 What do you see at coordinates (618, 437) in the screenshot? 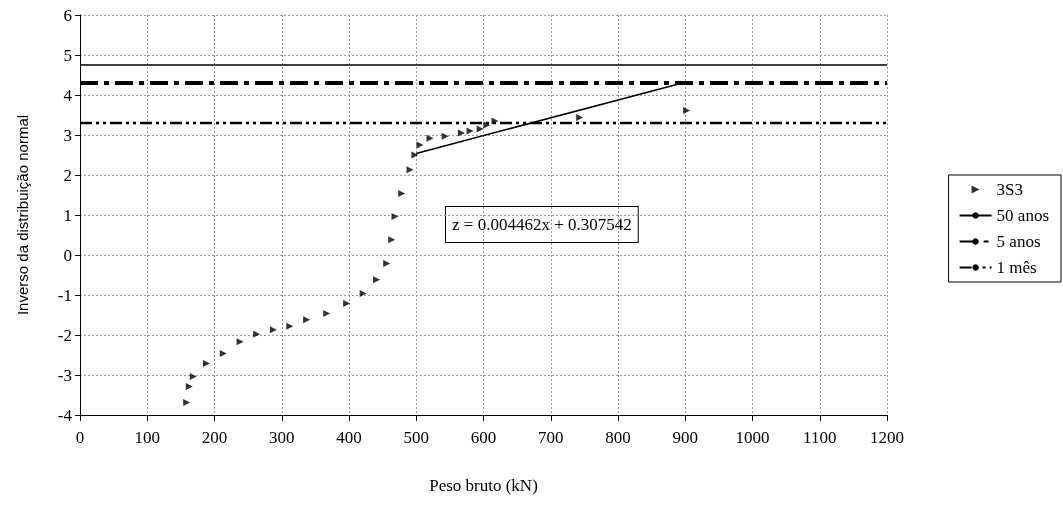
I see `x-tick-label: 800` at bounding box center [618, 437].